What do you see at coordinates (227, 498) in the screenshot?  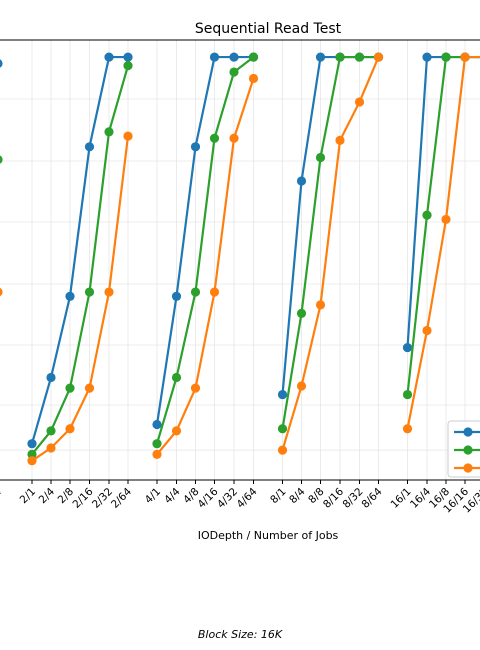 I see `x-tick-label: 4/32` at bounding box center [227, 498].